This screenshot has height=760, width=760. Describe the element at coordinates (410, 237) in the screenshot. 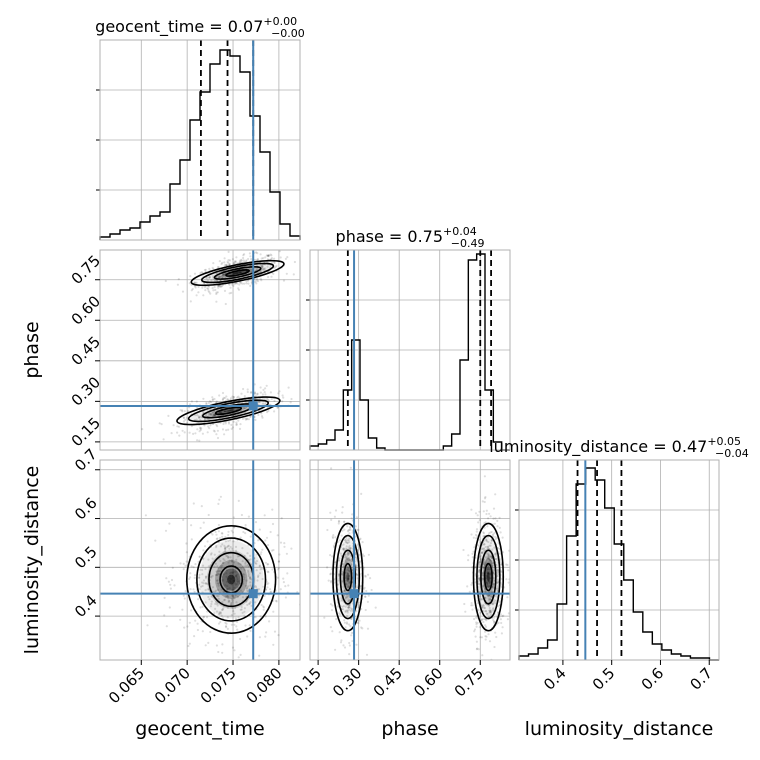

I see `title-text: phase = 0.75+0.04 −0.49` at that location.